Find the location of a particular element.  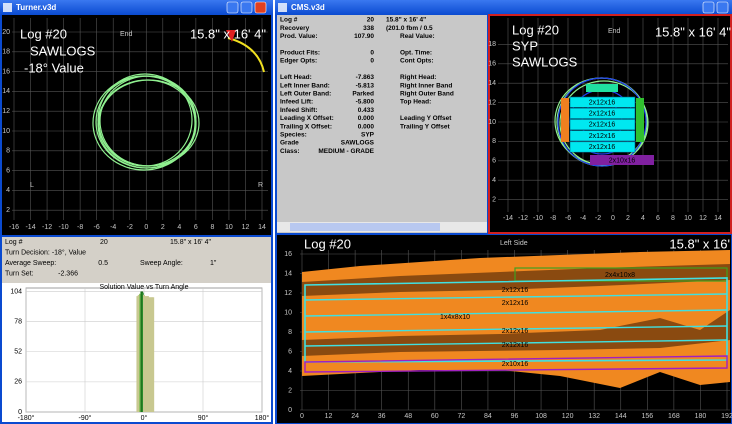

x-tick-label: 8 is located at coordinates (673, 218).